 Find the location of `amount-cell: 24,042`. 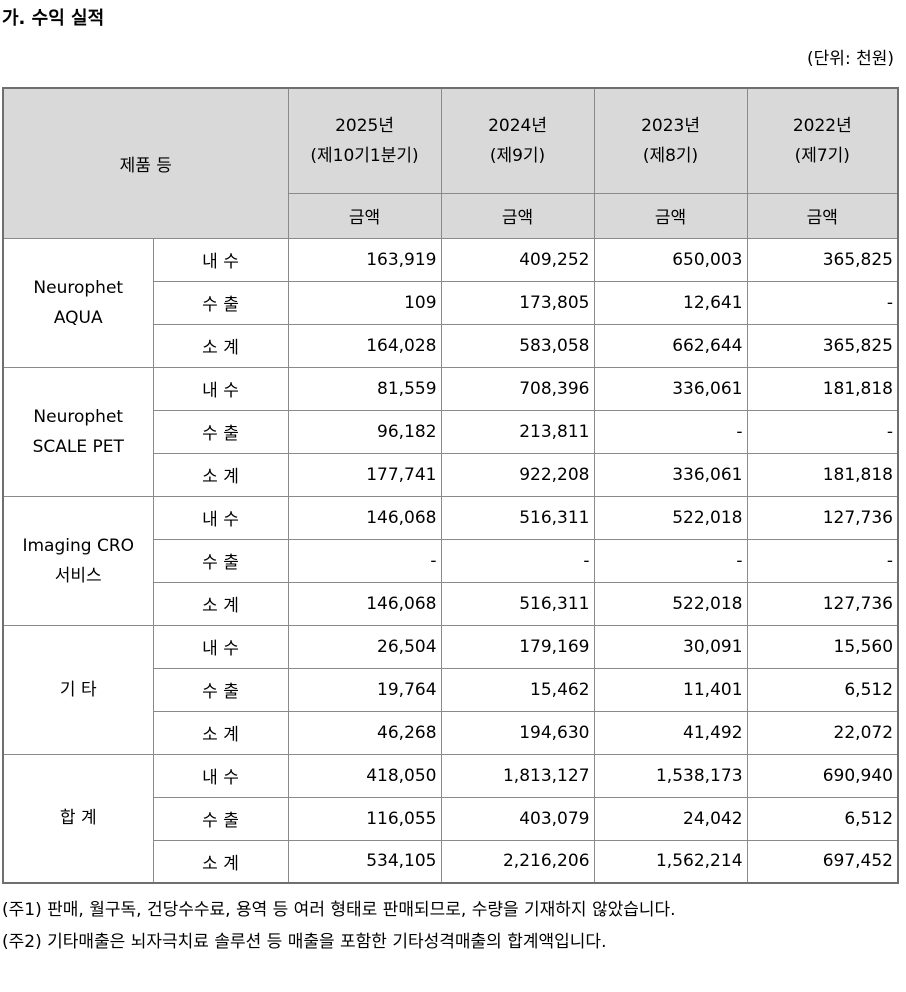

amount-cell: 24,042 is located at coordinates (670, 818).